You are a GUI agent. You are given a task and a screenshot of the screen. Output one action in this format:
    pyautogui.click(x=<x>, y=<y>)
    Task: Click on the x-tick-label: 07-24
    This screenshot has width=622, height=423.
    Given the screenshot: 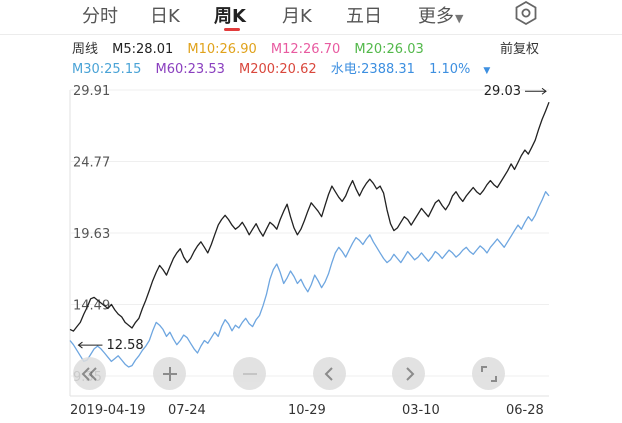 What is the action you would take?
    pyautogui.click(x=187, y=410)
    